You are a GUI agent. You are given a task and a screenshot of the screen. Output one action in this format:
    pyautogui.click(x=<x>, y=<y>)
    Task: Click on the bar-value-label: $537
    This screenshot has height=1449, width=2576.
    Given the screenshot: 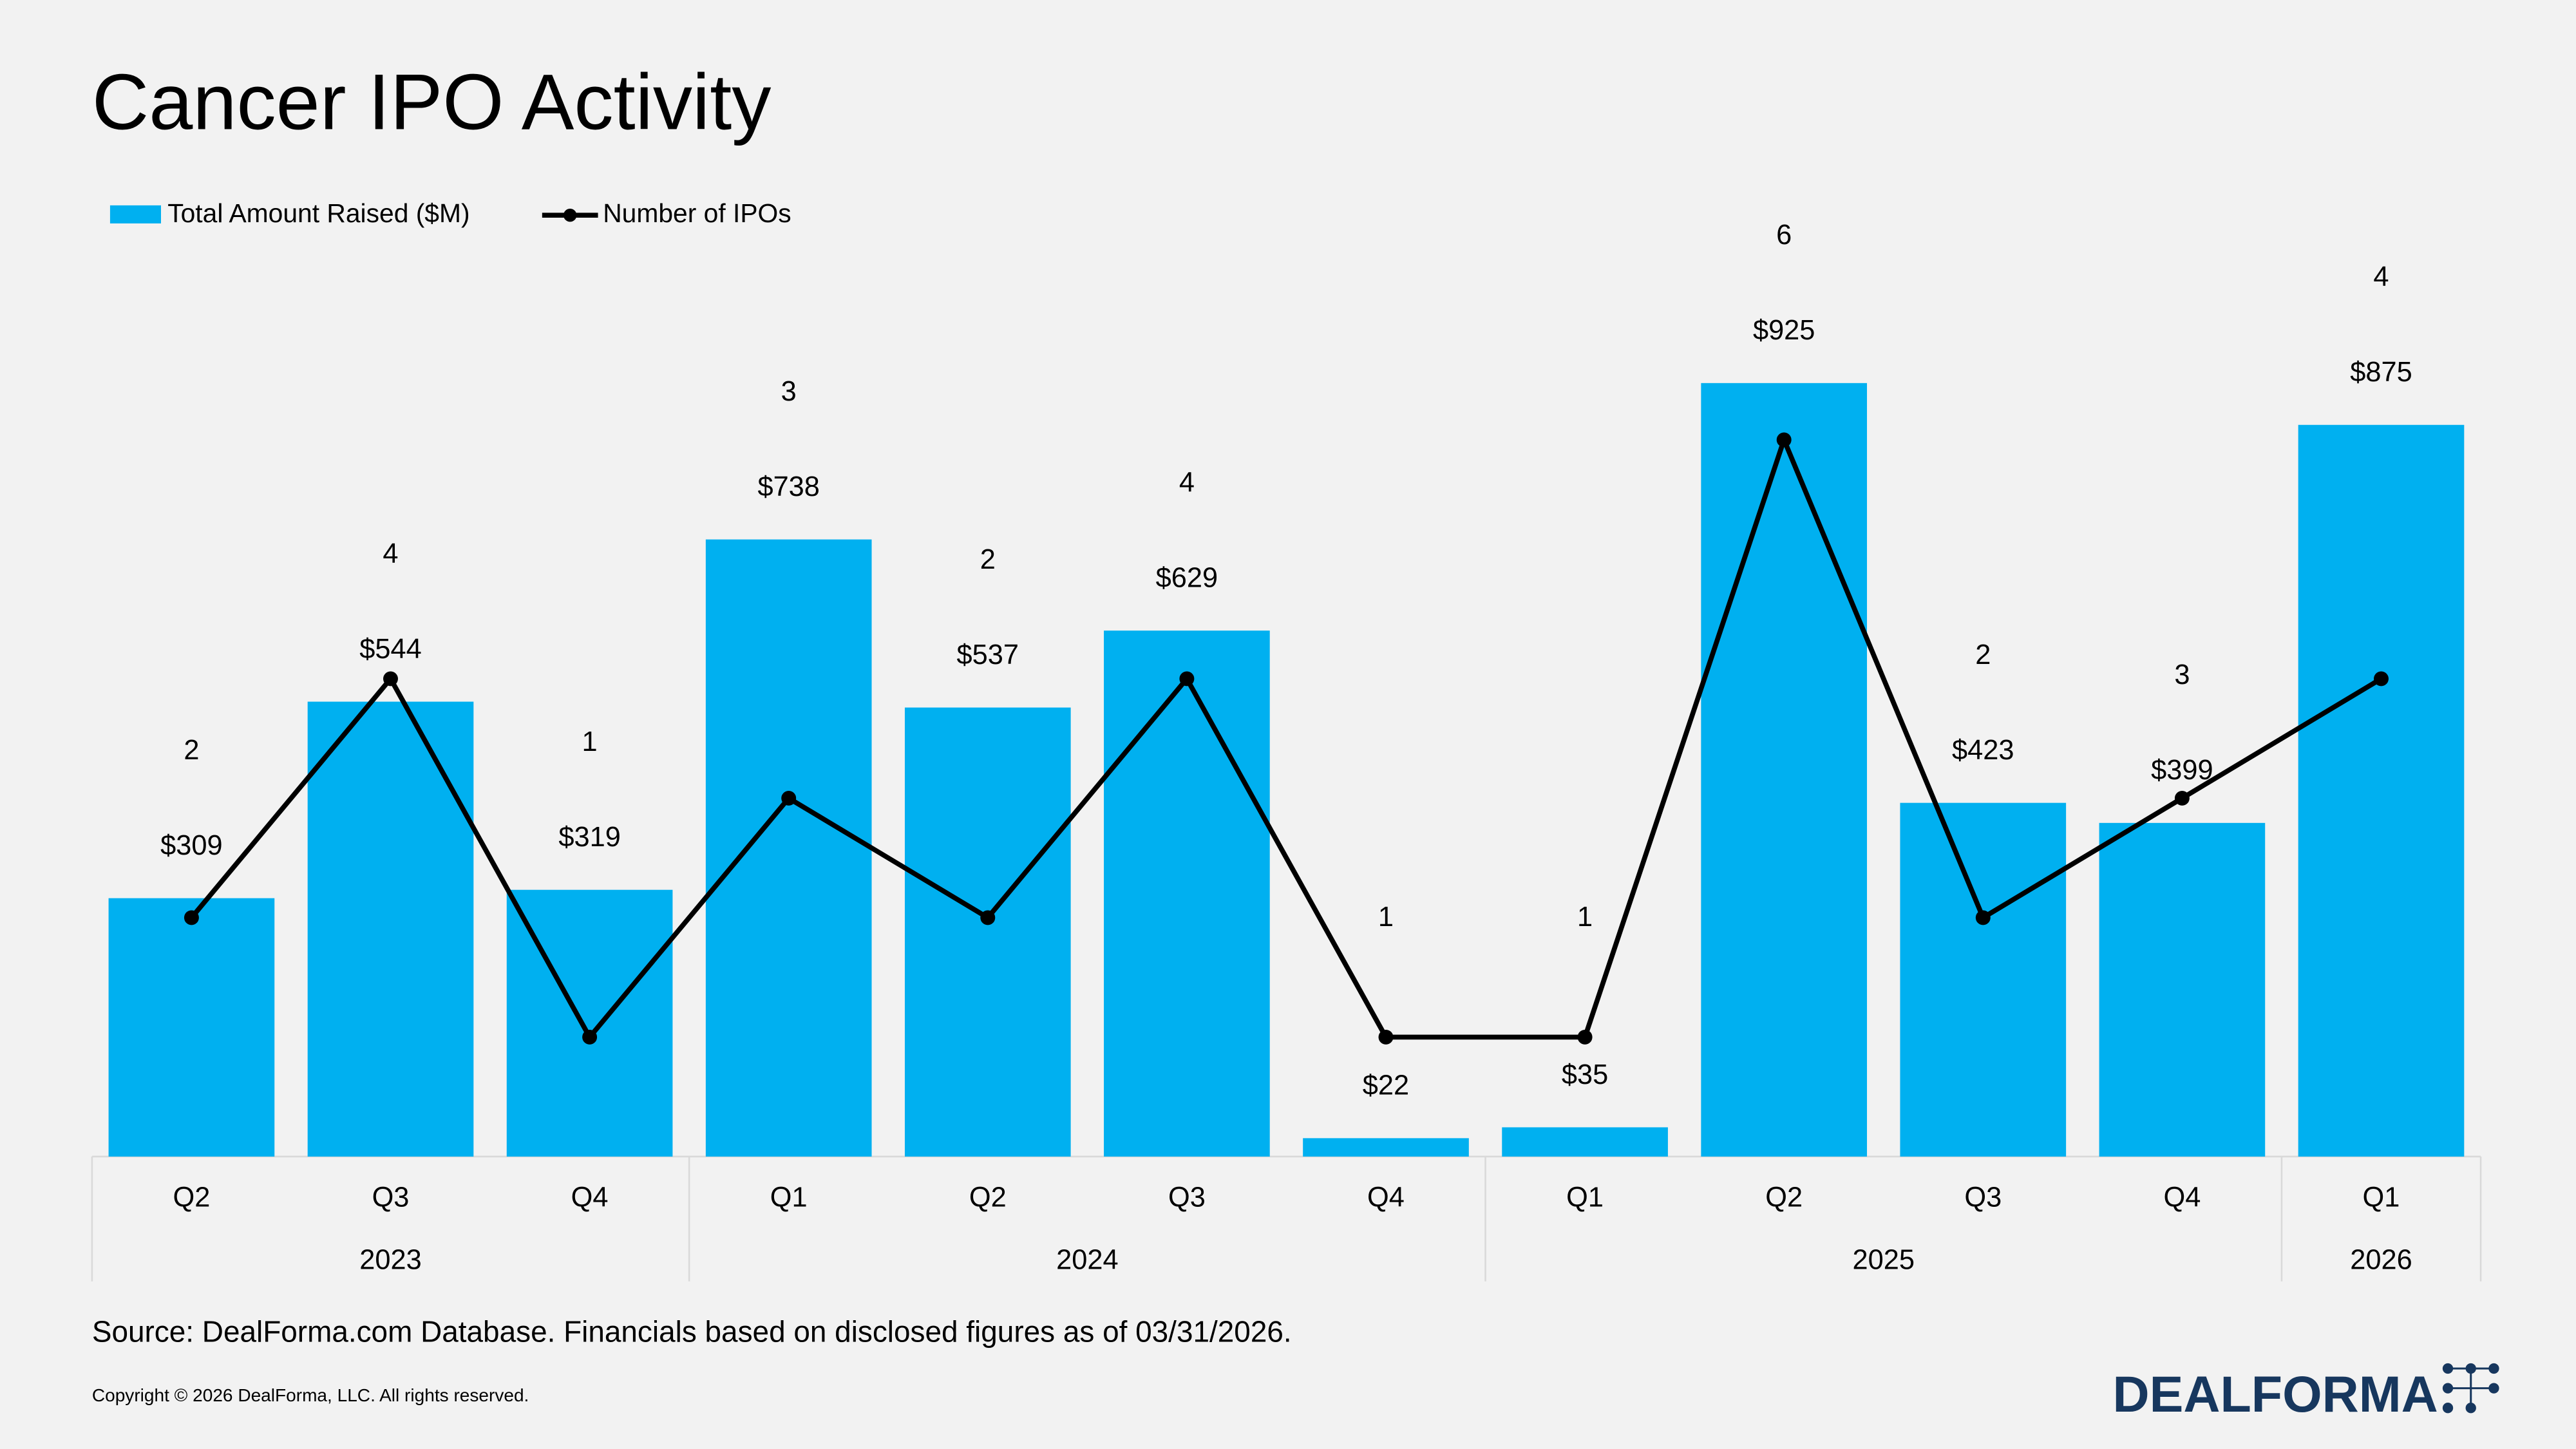 What is the action you would take?
    pyautogui.click(x=988, y=654)
    